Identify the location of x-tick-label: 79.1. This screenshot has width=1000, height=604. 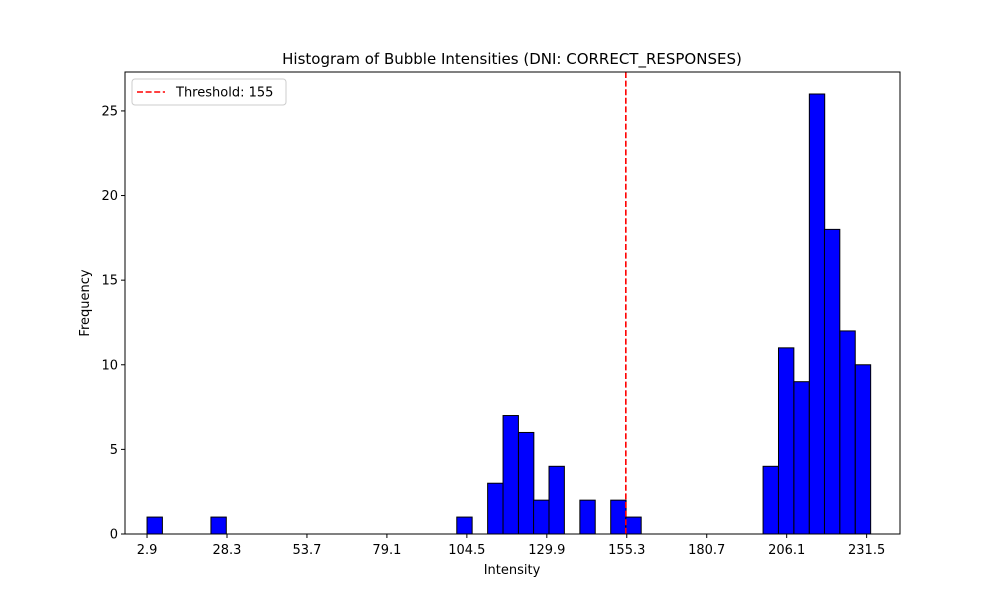
(386, 550).